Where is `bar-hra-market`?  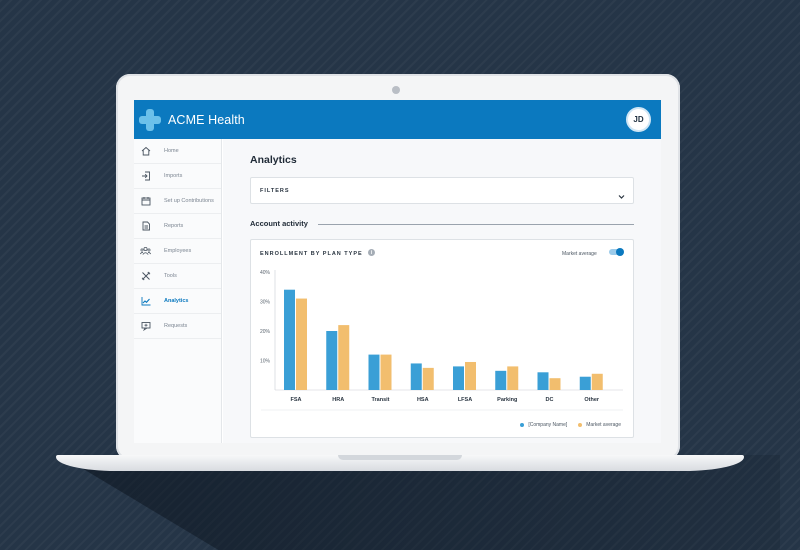 bar-hra-market is located at coordinates (344, 357).